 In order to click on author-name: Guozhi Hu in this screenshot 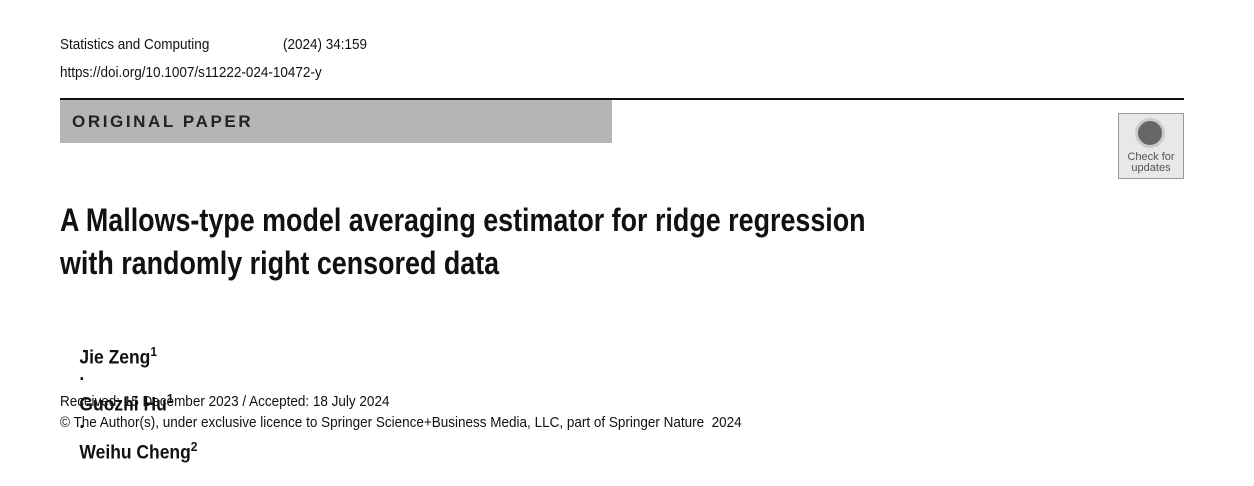, I will do `click(123, 405)`.